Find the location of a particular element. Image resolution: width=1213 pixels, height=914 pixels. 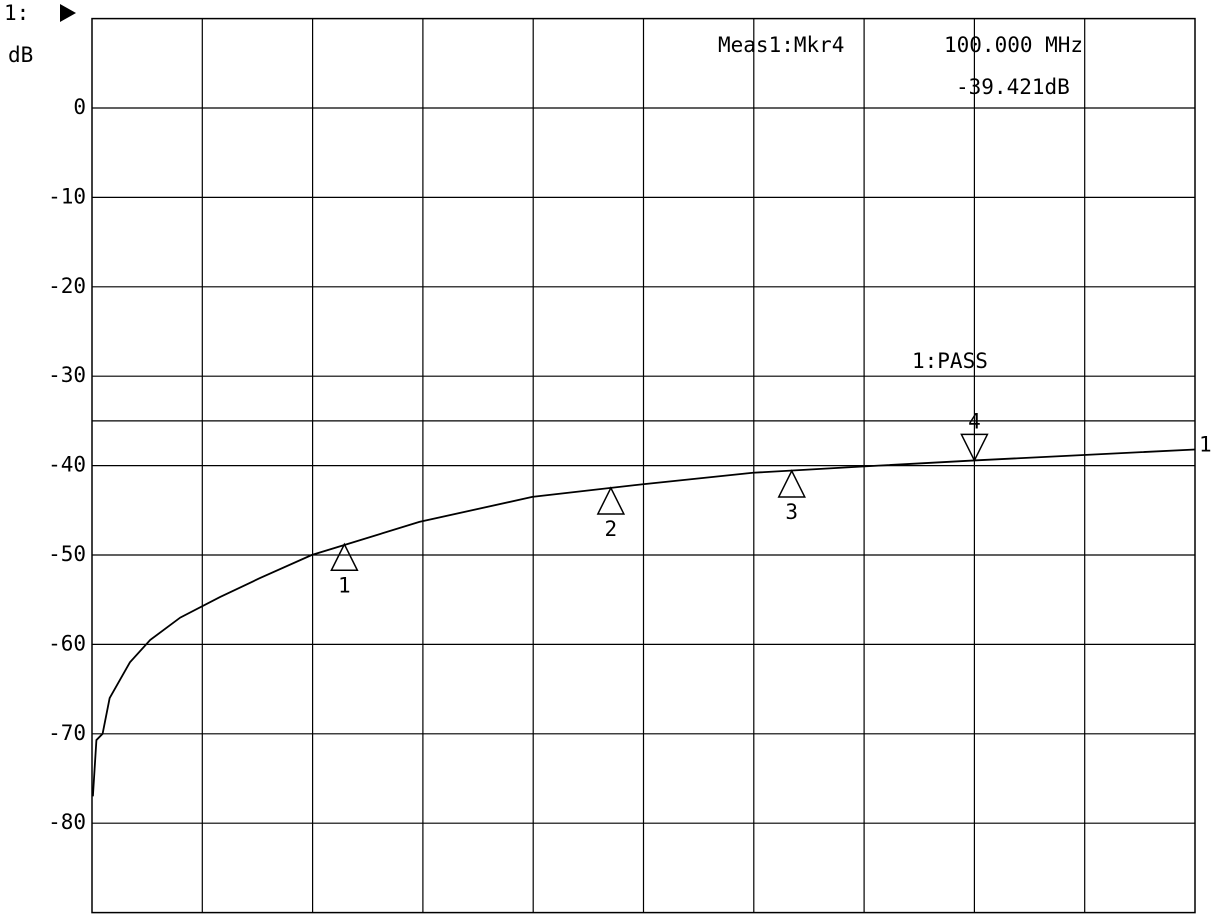

y-tick-label: 0 is located at coordinates (79, 107).